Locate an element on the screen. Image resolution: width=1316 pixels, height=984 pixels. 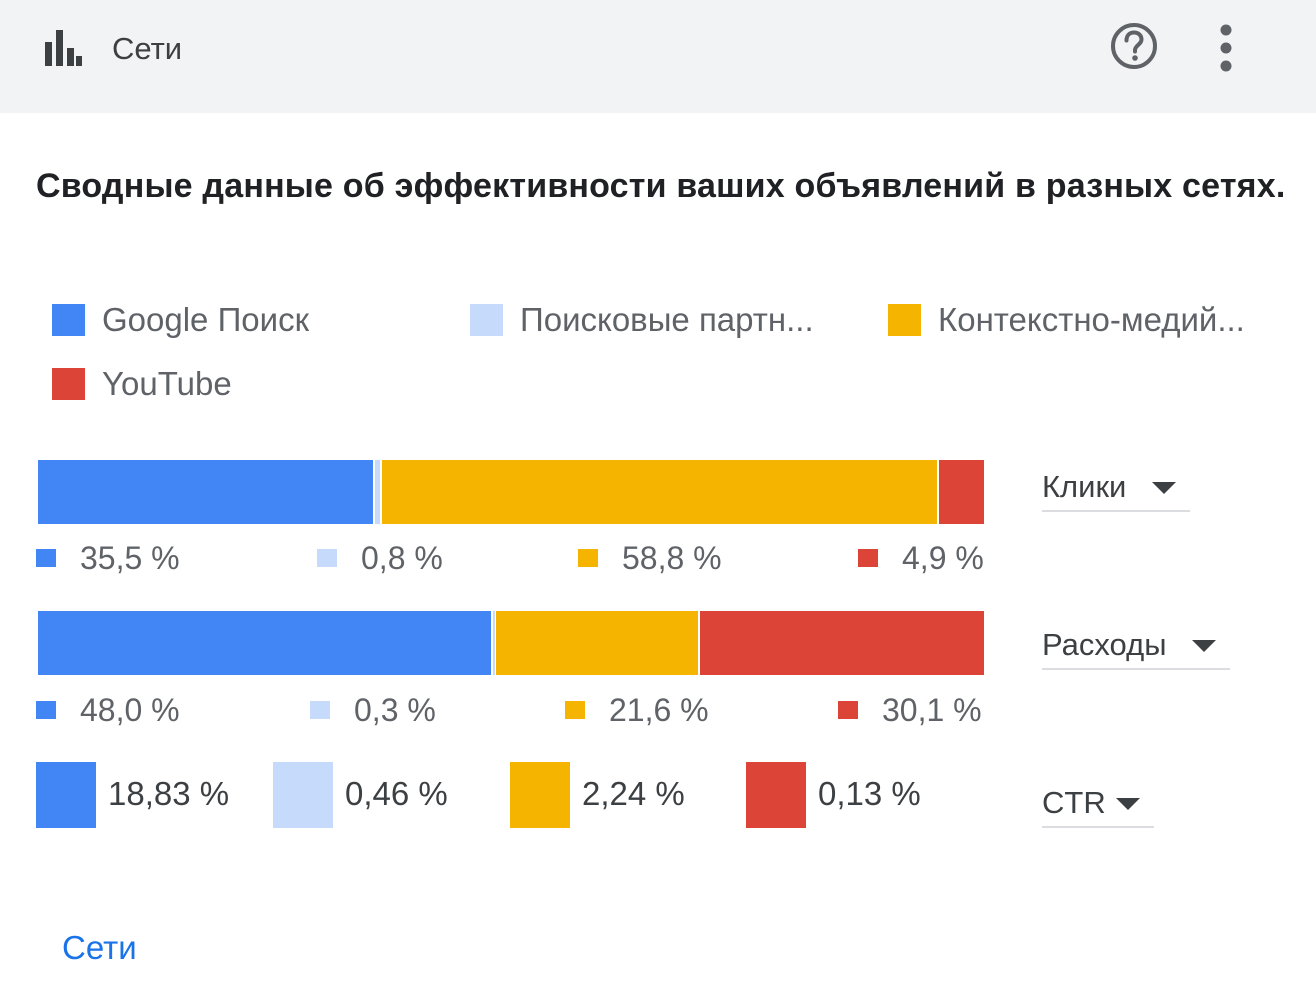
clicks-stacked-bar is located at coordinates (511, 492).